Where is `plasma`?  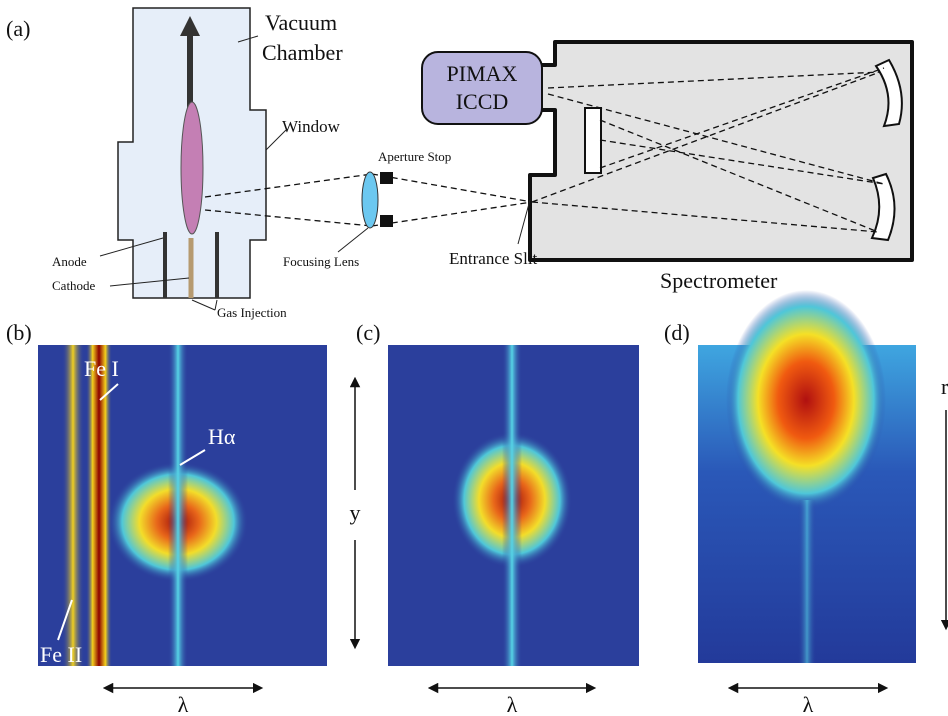 plasma is located at coordinates (192, 168).